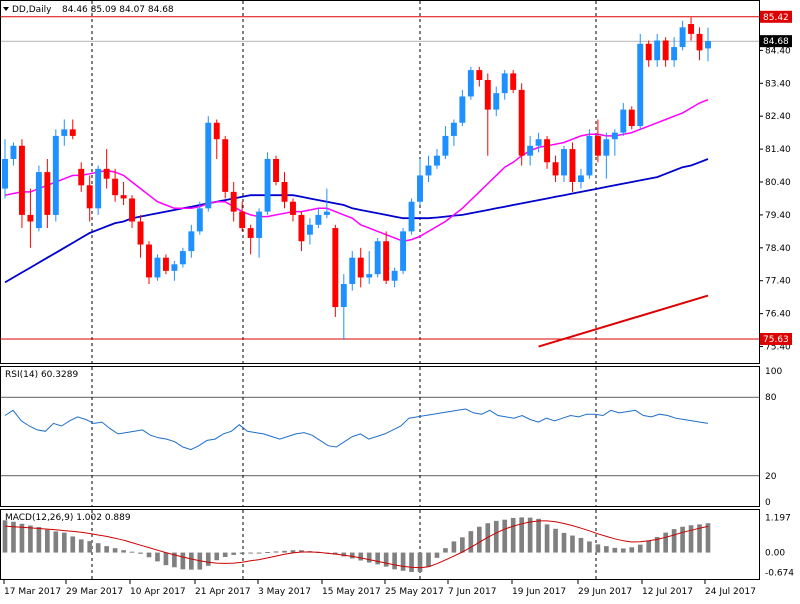 The width and height of the screenshot is (800, 604). Describe the element at coordinates (6, 9) in the screenshot. I see `collapse-triangle-icon` at that location.